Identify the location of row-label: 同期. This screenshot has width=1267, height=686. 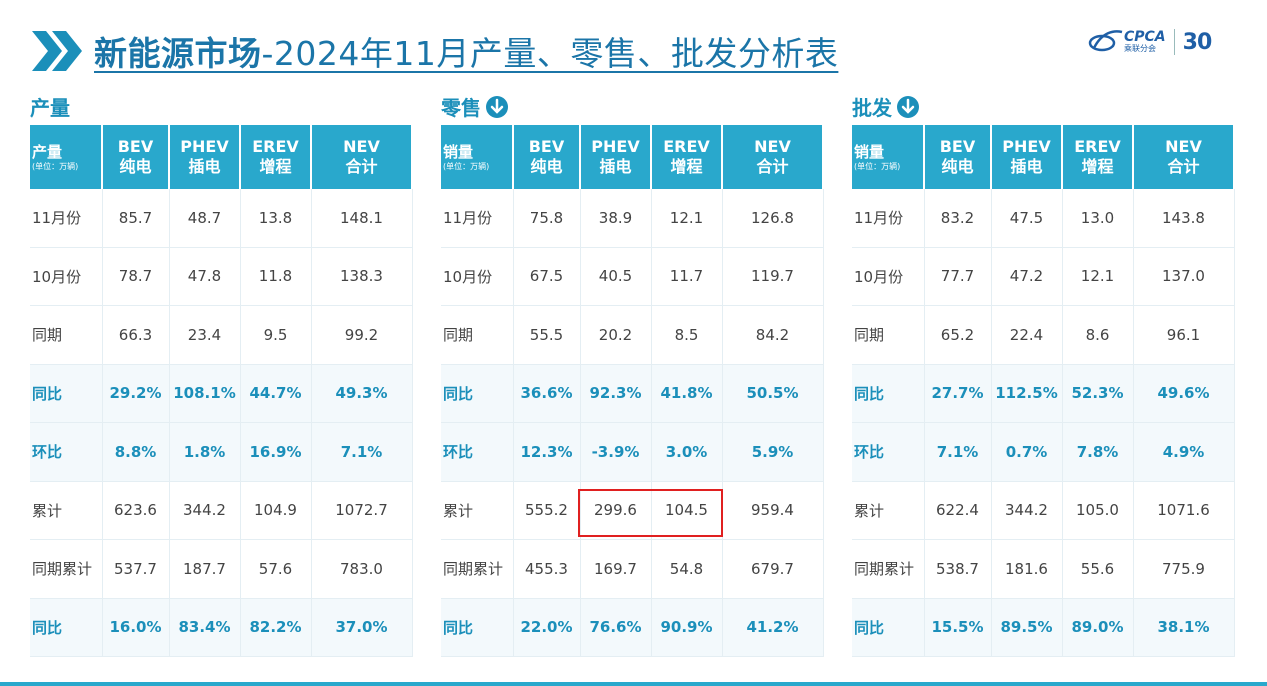
(888, 335).